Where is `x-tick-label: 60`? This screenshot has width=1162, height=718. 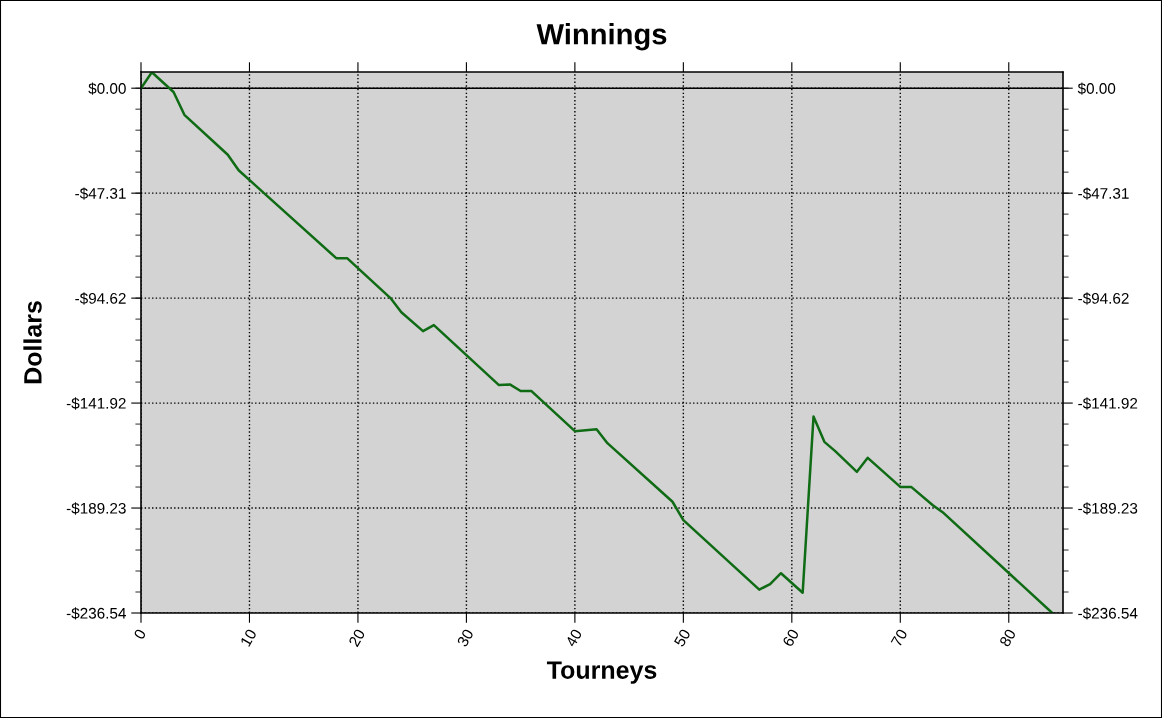 x-tick-label: 60 is located at coordinates (791, 638).